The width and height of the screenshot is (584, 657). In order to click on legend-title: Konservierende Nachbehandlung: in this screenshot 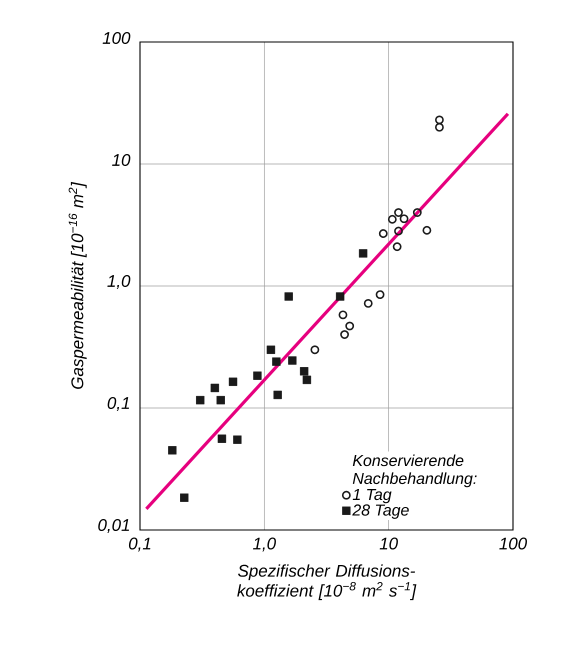, I will do `click(414, 471)`.